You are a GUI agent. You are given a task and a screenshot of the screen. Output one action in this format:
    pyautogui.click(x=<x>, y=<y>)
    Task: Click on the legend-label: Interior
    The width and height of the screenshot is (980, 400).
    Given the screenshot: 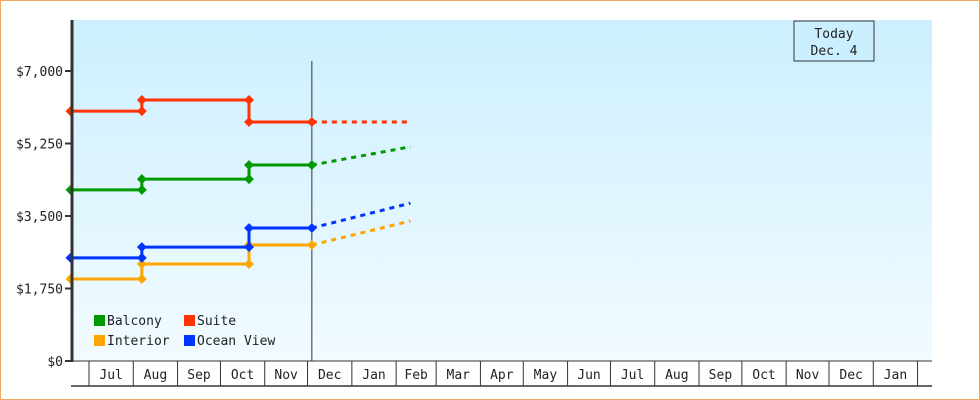 What is the action you would take?
    pyautogui.click(x=138, y=341)
    